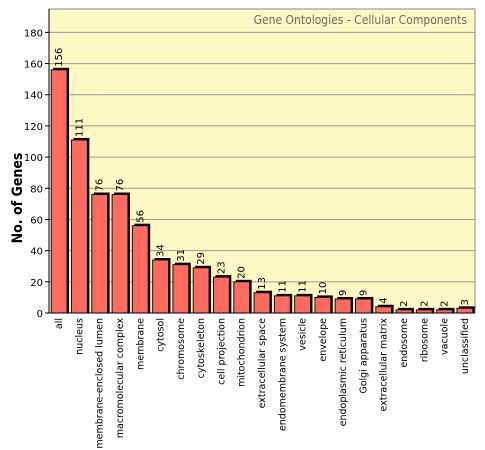 The height and width of the screenshot is (450, 485). Describe the element at coordinates (424, 340) in the screenshot. I see `category-label: ribosome` at that location.